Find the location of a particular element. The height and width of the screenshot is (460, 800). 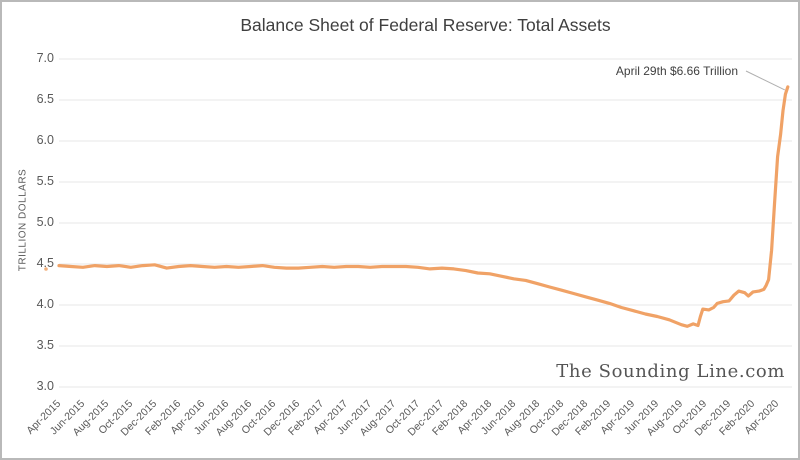

y-tick-label: 3.0 is located at coordinates (45, 386).